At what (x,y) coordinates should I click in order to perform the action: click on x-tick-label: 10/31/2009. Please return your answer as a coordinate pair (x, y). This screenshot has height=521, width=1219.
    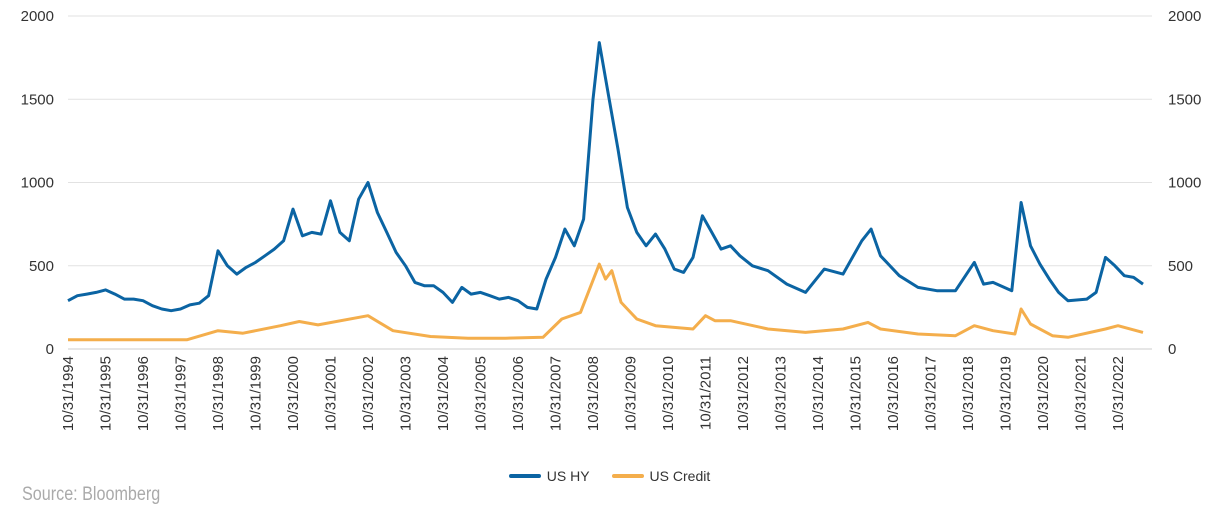
    Looking at the image, I should click on (631, 393).